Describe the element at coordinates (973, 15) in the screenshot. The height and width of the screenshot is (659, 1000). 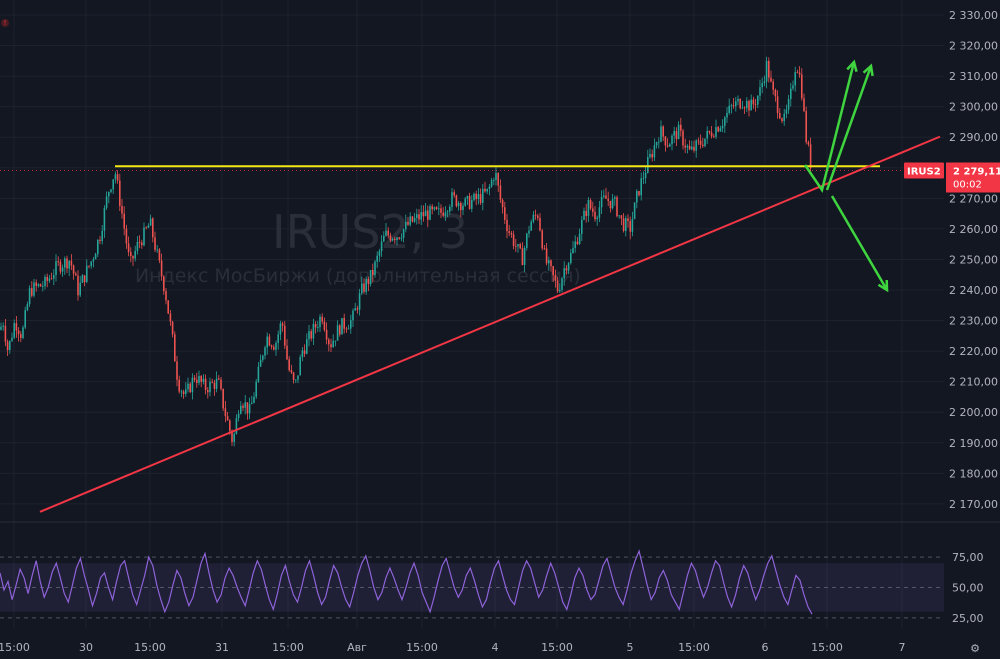
I see `price-tick-label: 2 330,00` at that location.